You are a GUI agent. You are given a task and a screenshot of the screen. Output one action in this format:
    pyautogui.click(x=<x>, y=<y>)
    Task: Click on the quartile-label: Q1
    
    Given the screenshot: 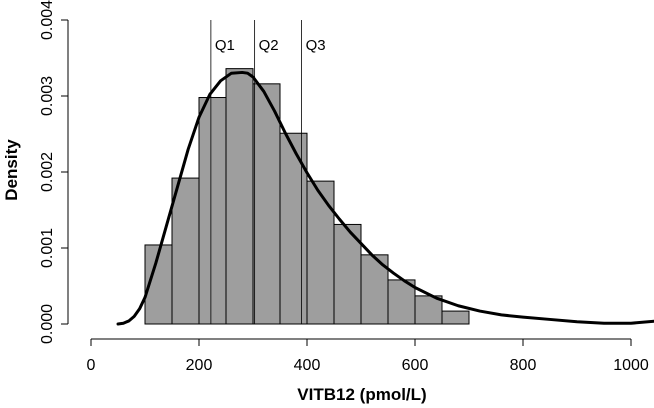 What is the action you would take?
    pyautogui.click(x=225, y=45)
    